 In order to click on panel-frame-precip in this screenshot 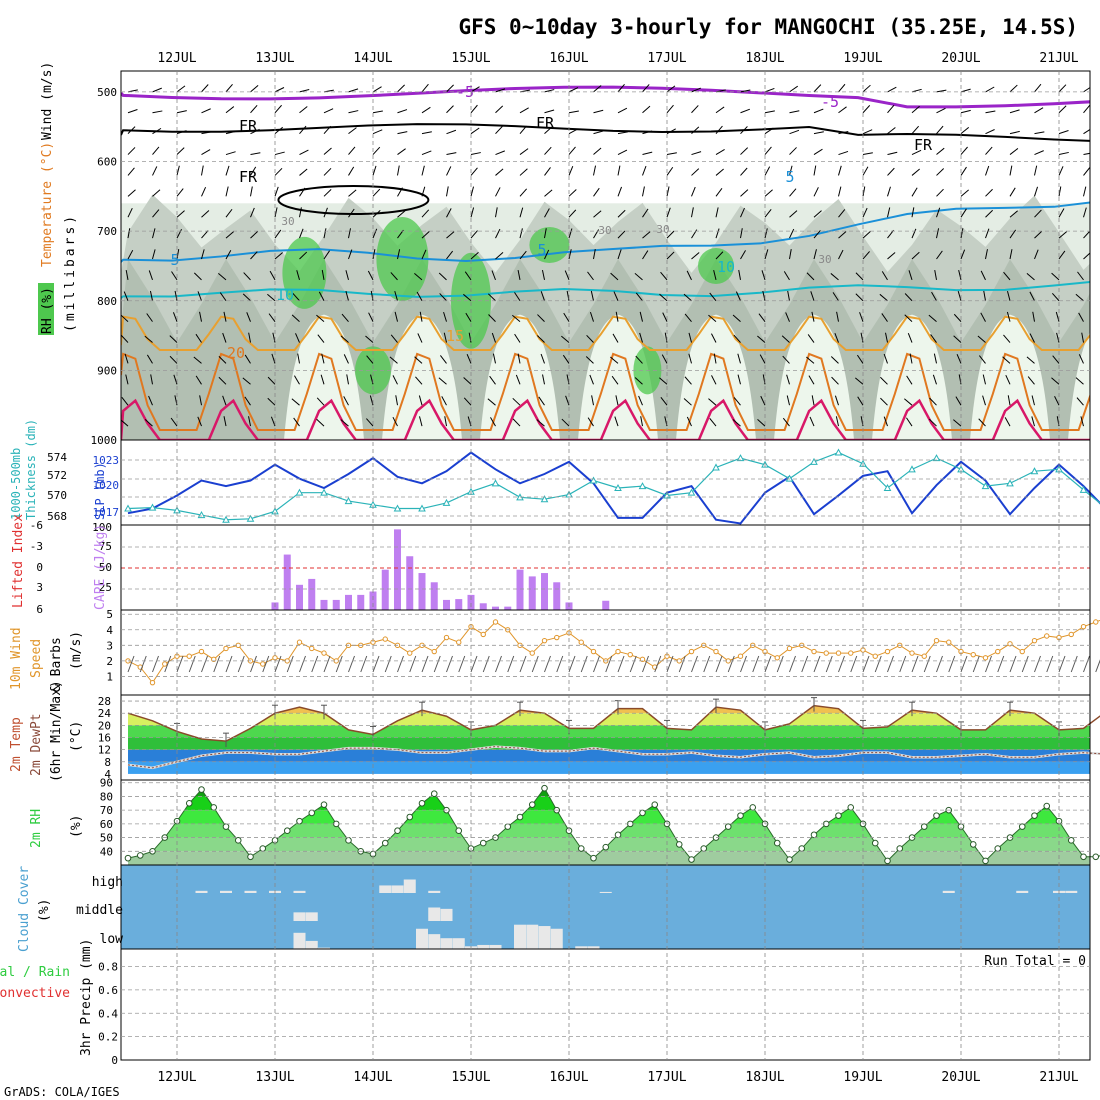, I will do `click(605, 1004)`.